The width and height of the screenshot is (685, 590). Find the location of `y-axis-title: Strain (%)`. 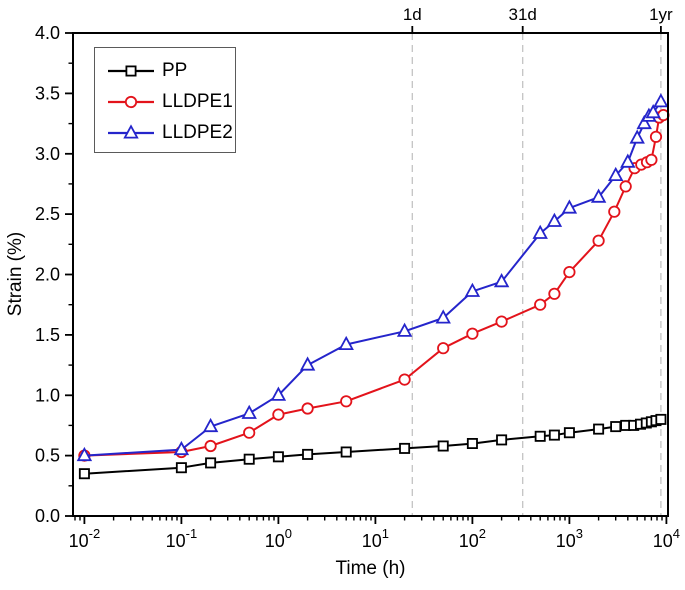

y-axis-title: Strain (%) is located at coordinates (15, 274).